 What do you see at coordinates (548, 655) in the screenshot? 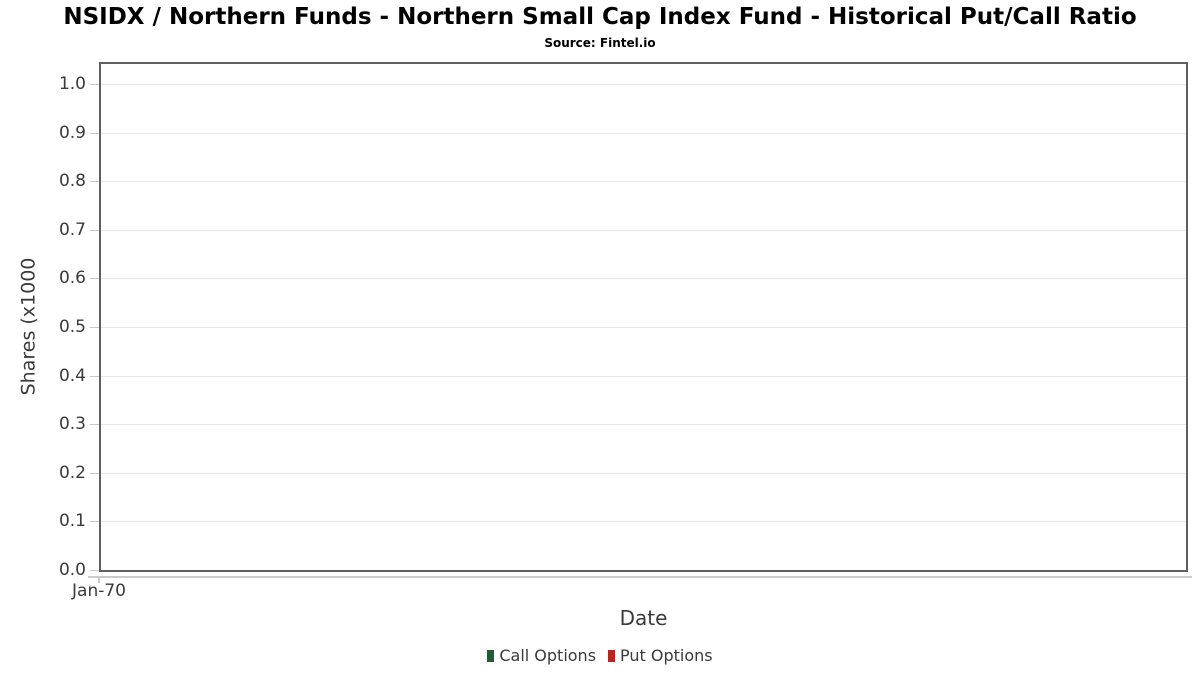
I see `legend-item-label: Call Options` at bounding box center [548, 655].